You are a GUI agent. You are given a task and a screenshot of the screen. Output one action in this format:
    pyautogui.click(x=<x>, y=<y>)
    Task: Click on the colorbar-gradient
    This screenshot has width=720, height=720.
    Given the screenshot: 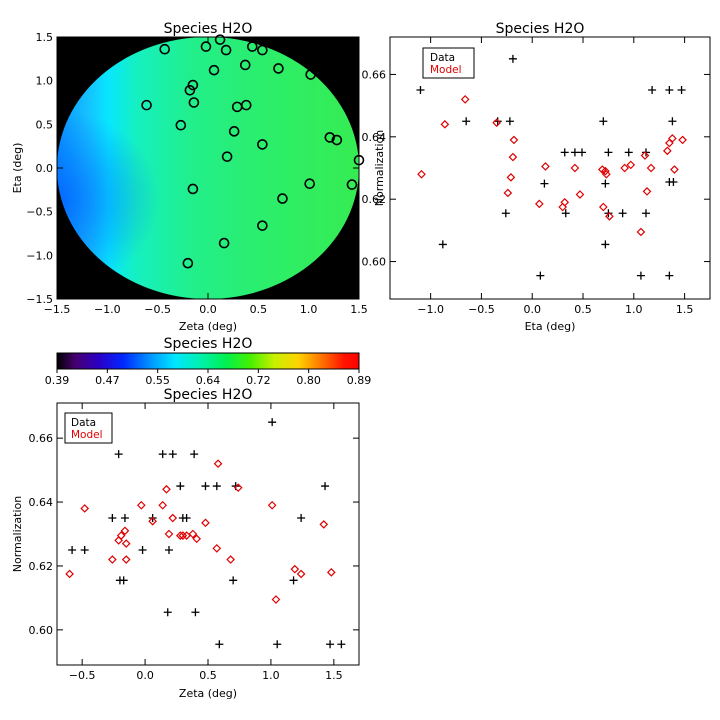 What is the action you would take?
    pyautogui.click(x=208, y=361)
    